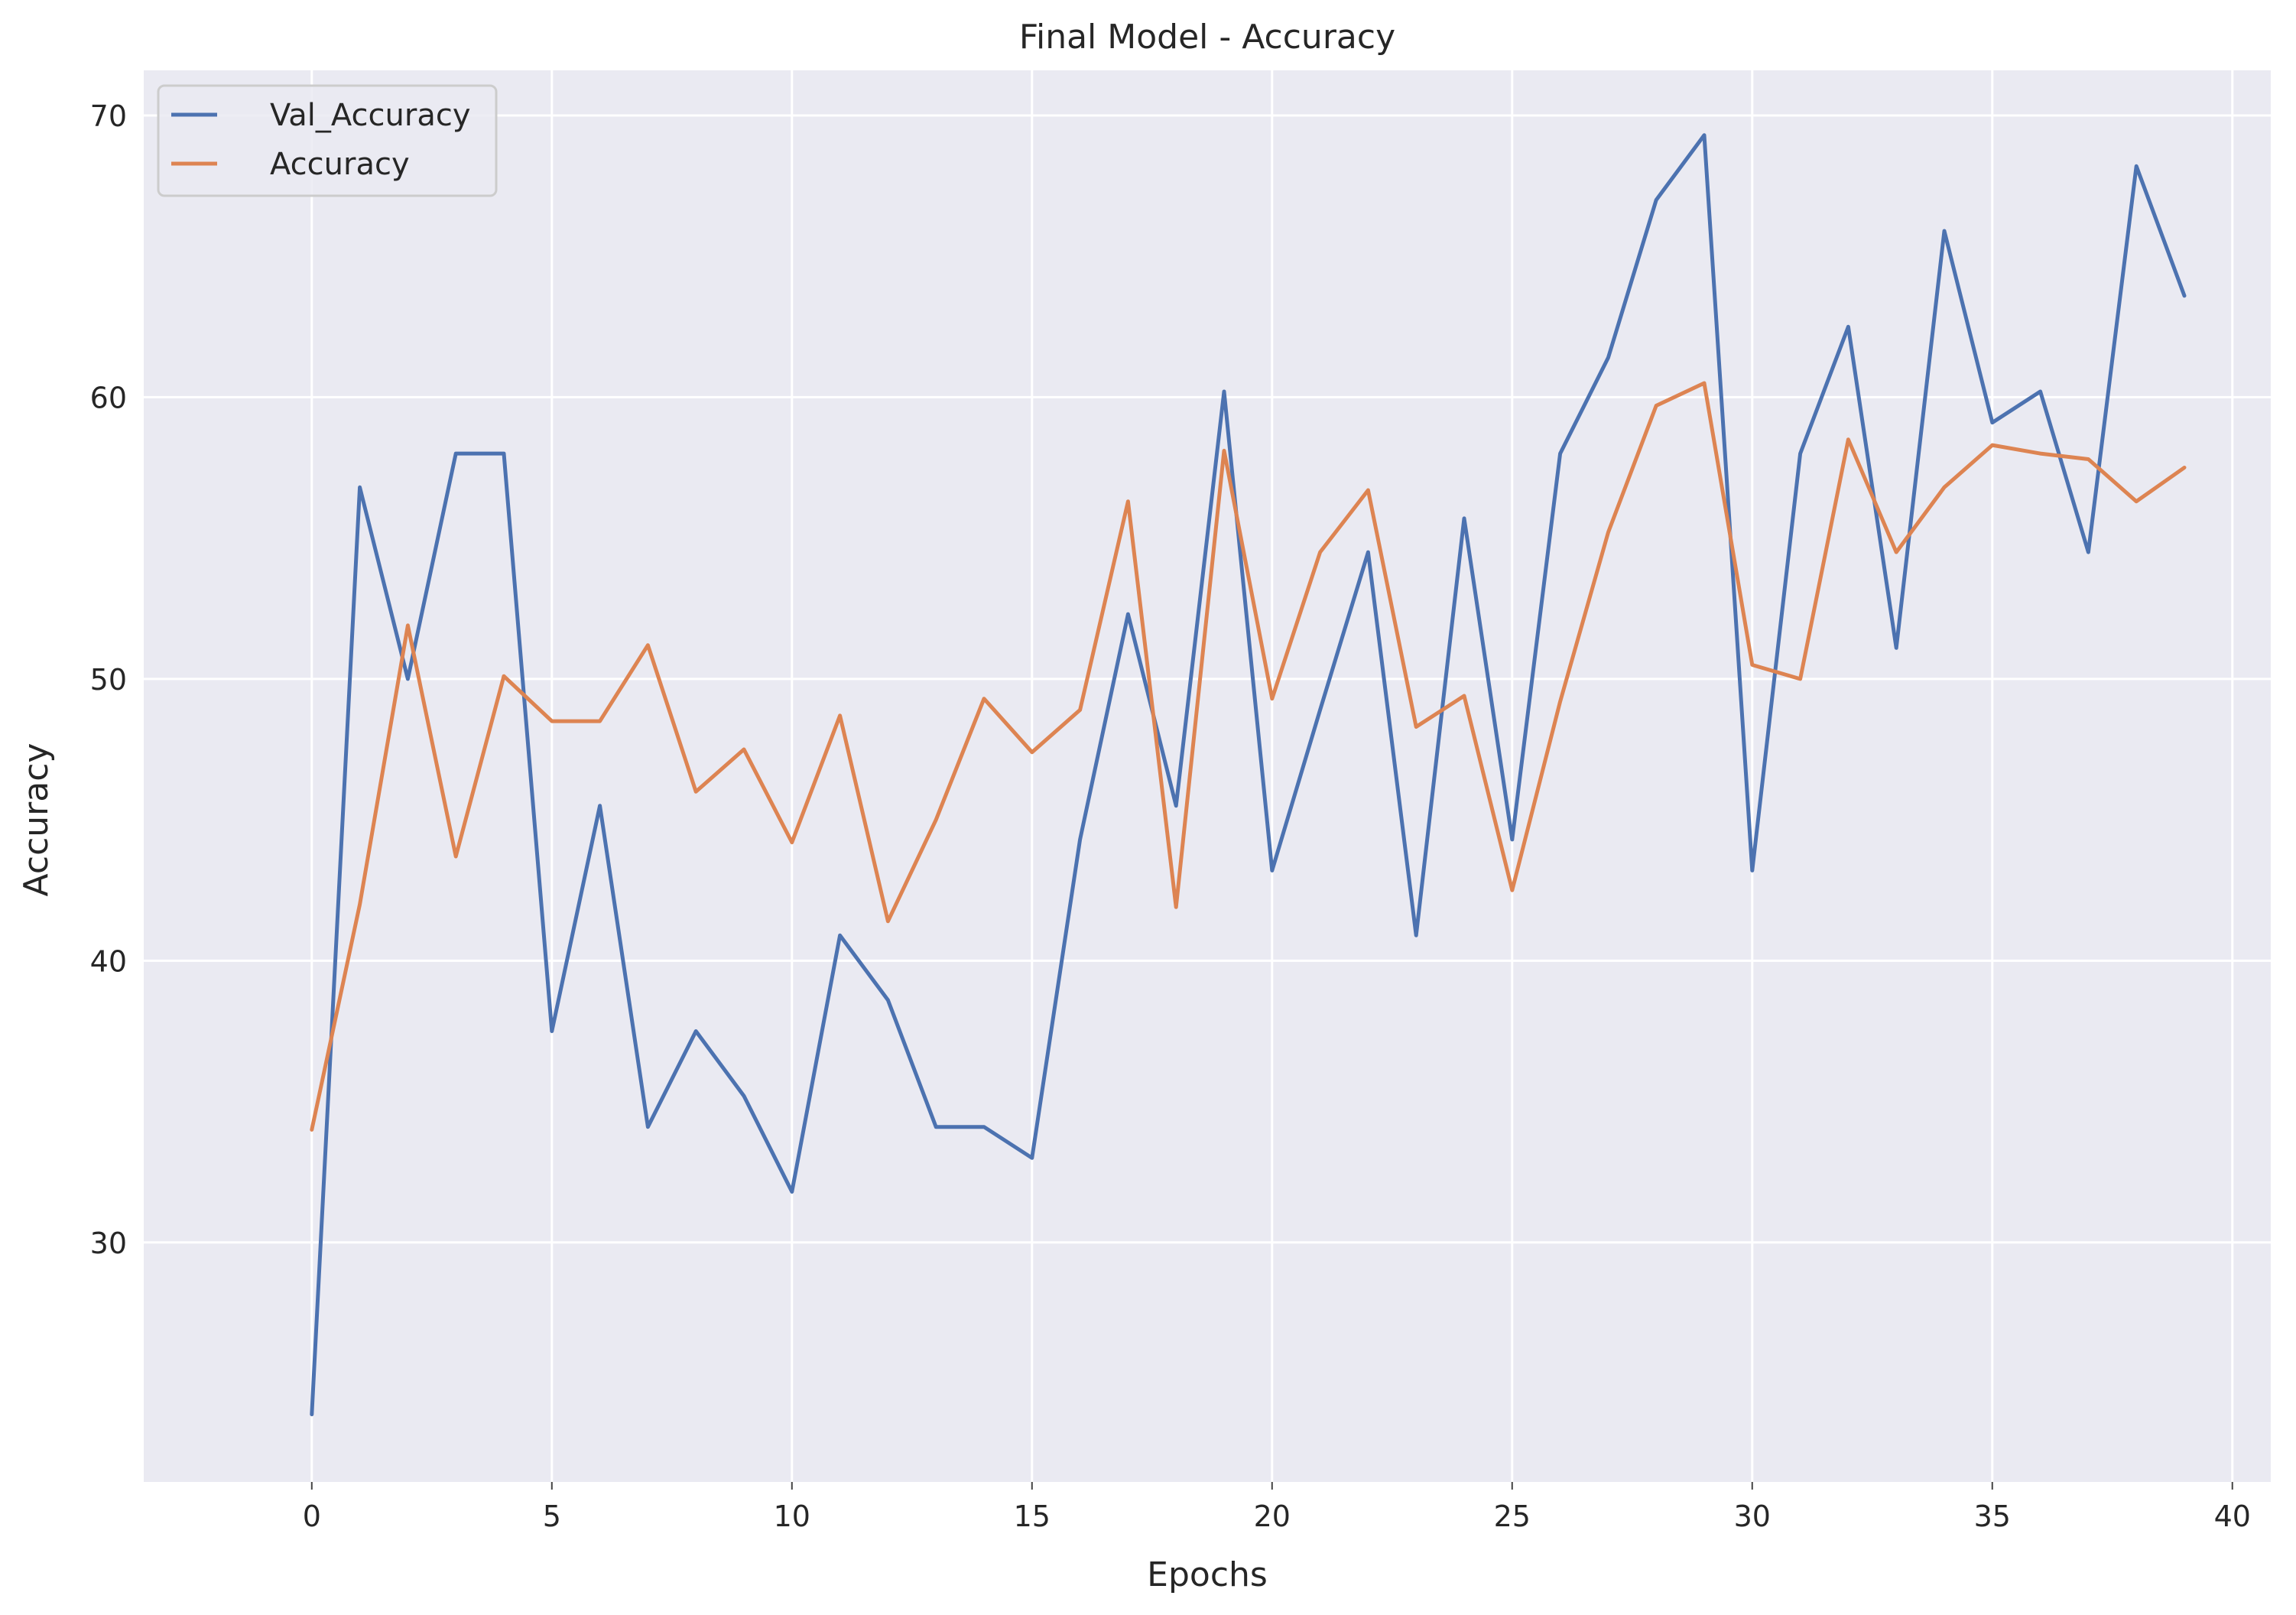 This screenshot has height=1615, width=2296. I want to click on x-tick-labels: 0 5 10 15 20 25 30 35 40, so click(1277, 1507).